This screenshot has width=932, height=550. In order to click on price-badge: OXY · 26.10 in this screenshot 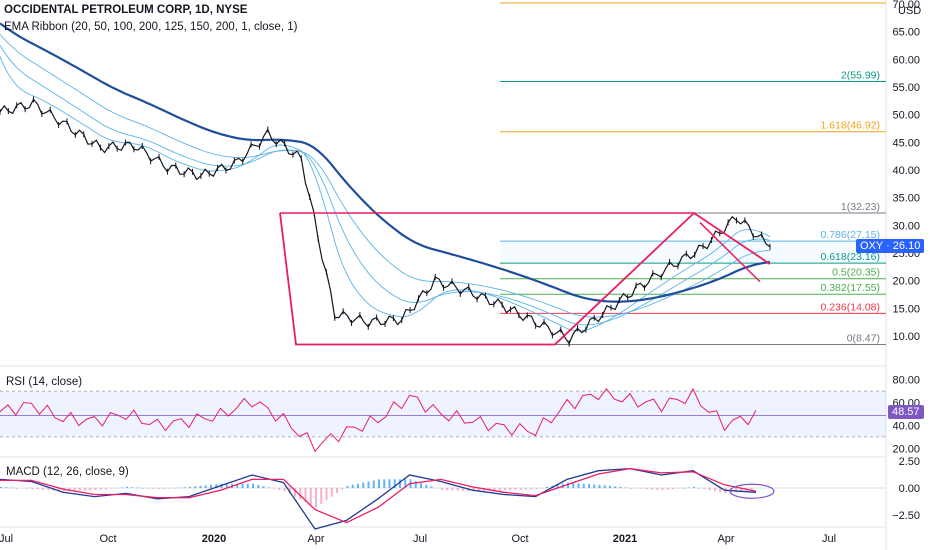, I will do `click(890, 246)`.